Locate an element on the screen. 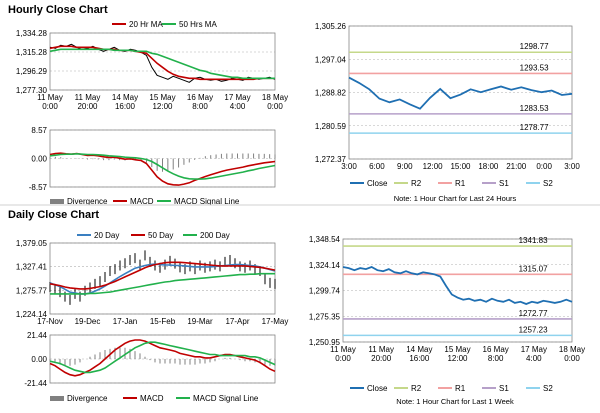  daily-price-xtick-label: 17-Apr is located at coordinates (237, 321).